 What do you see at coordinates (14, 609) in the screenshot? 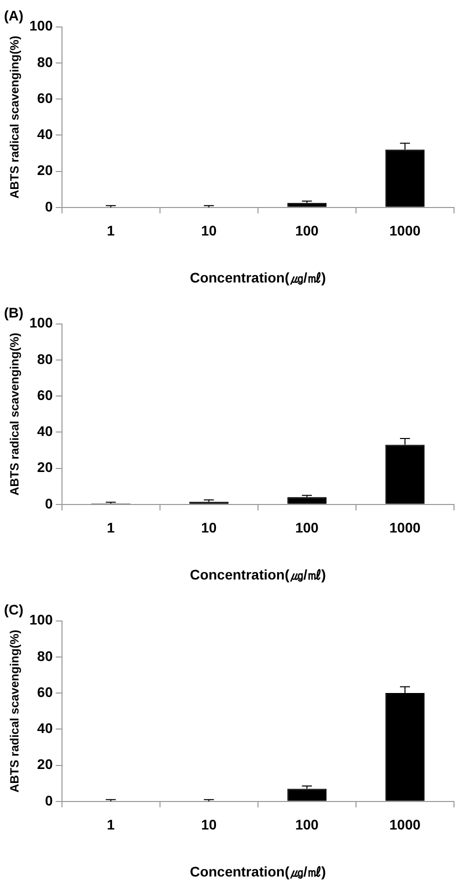
I see `chart-title: (C)` at bounding box center [14, 609].